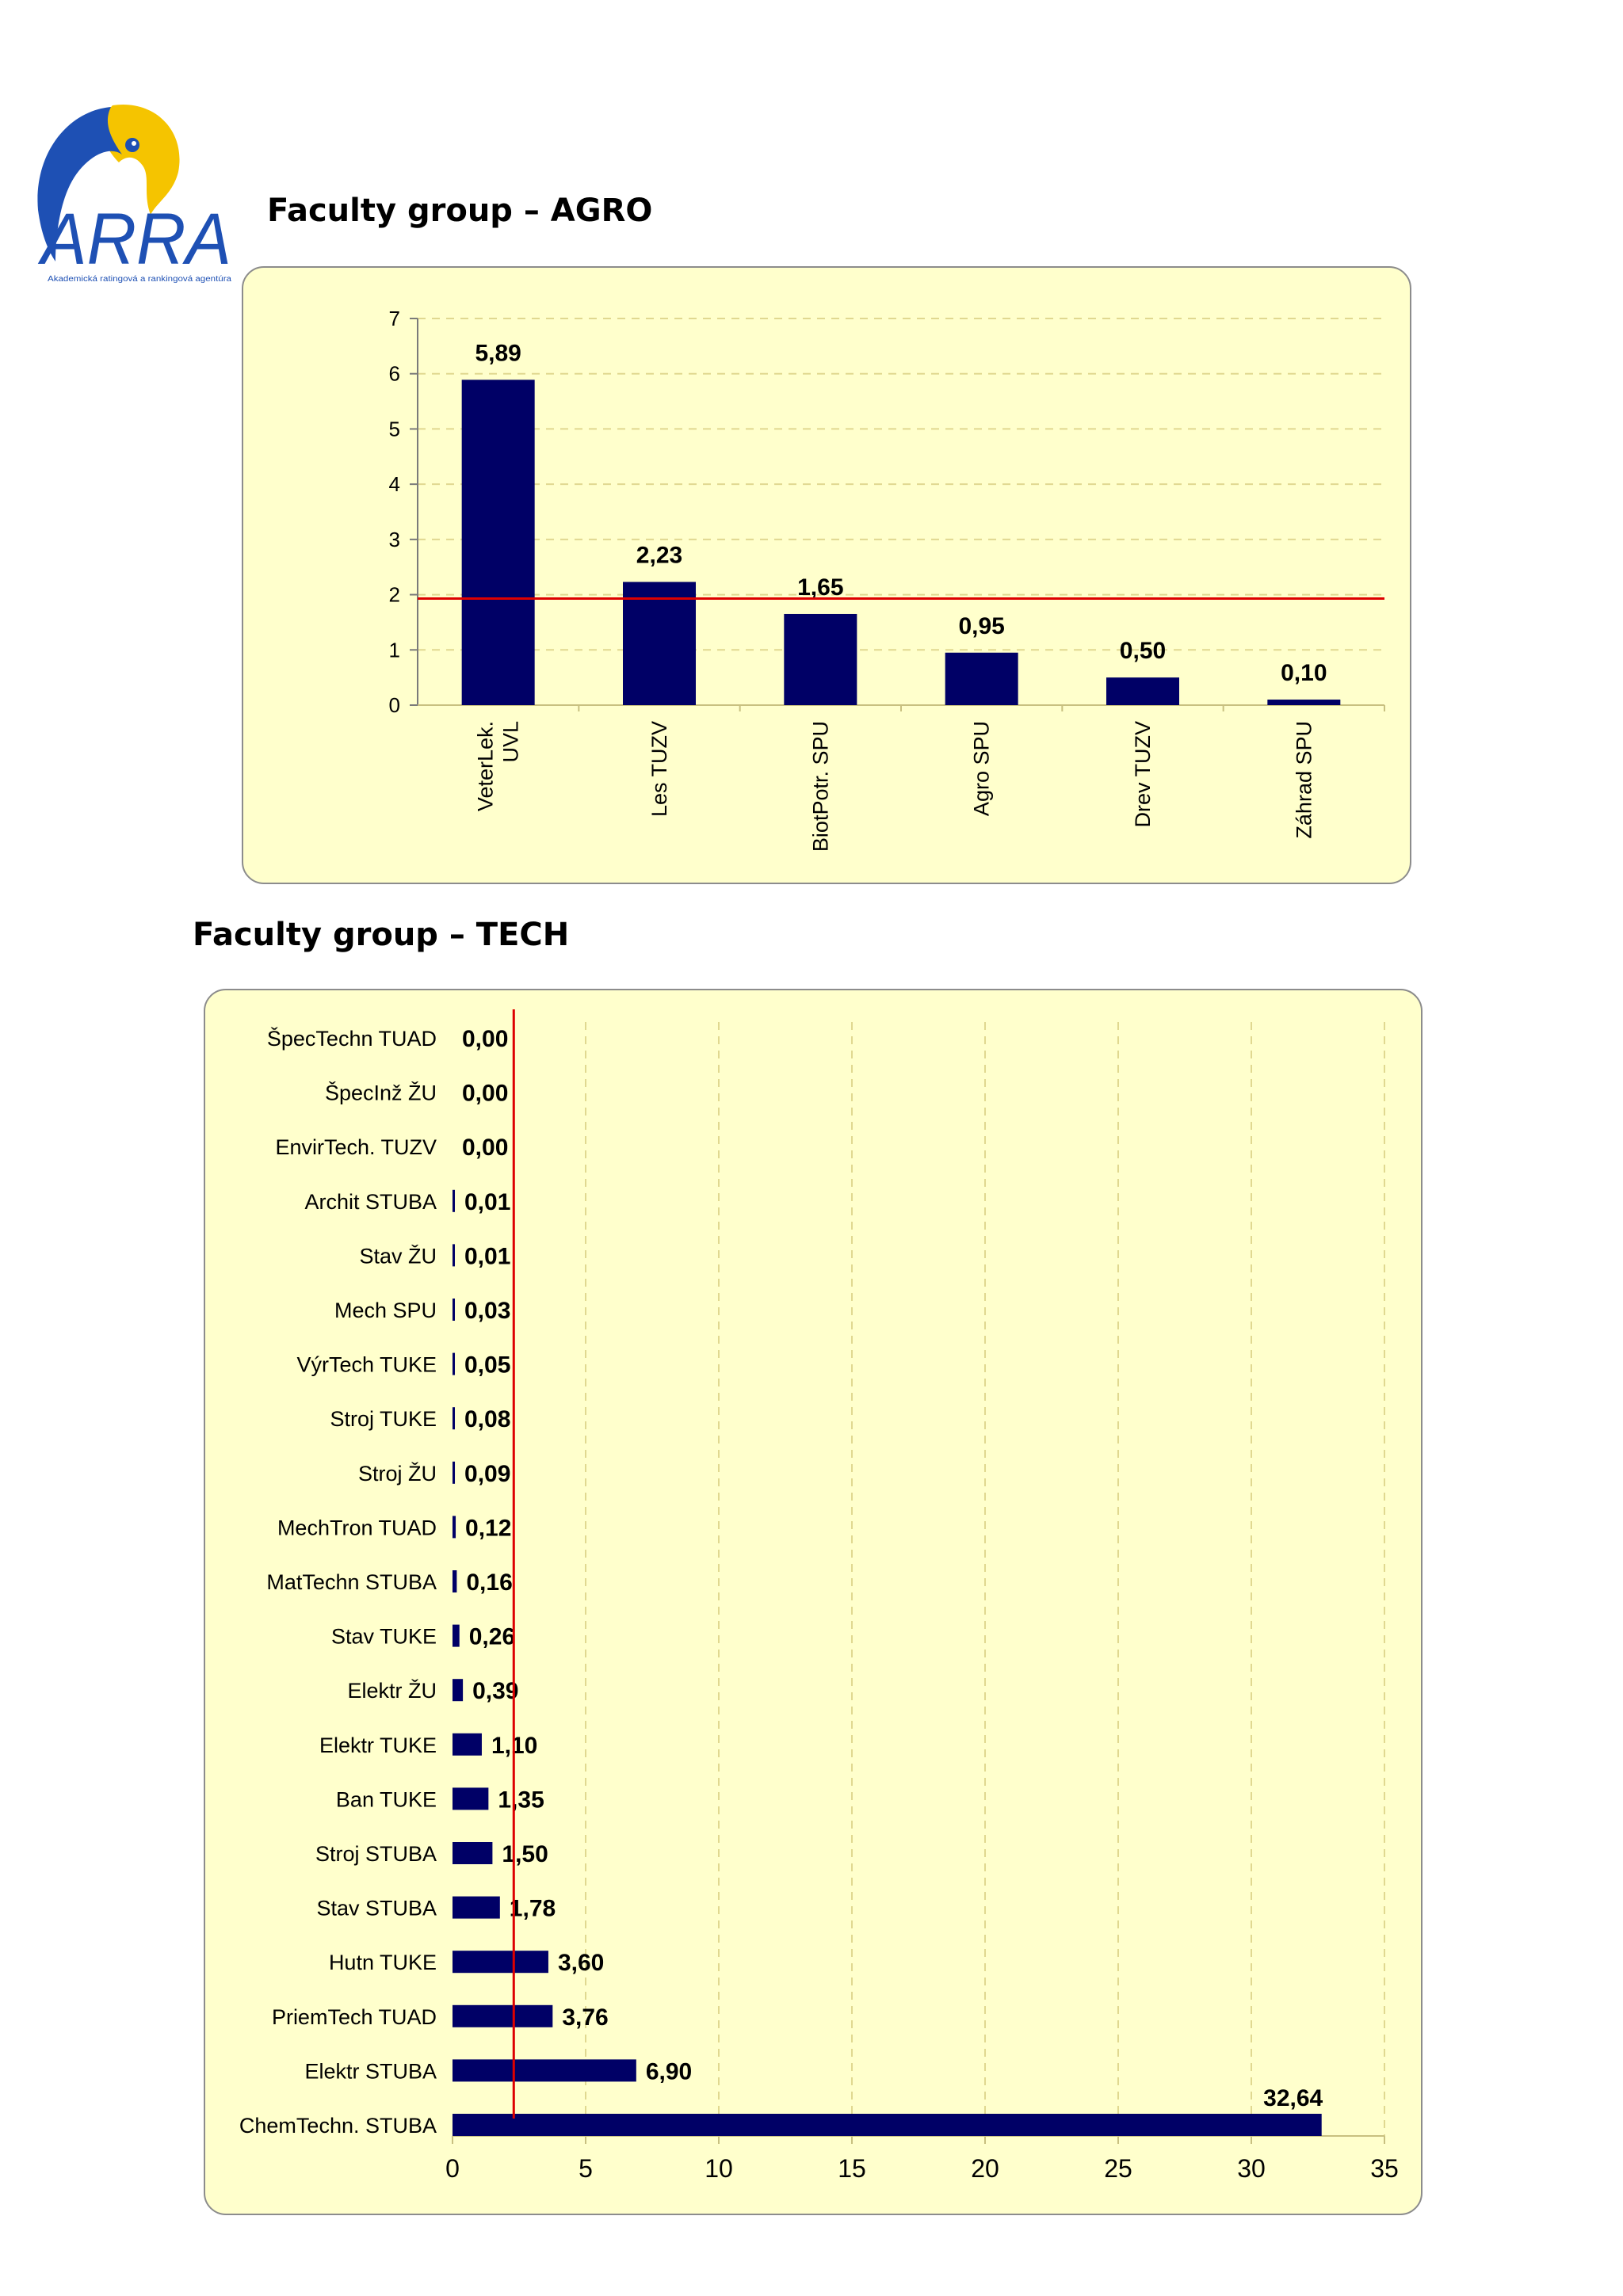 The image size is (1623, 2296). I want to click on y-tick-label: 6, so click(395, 374).